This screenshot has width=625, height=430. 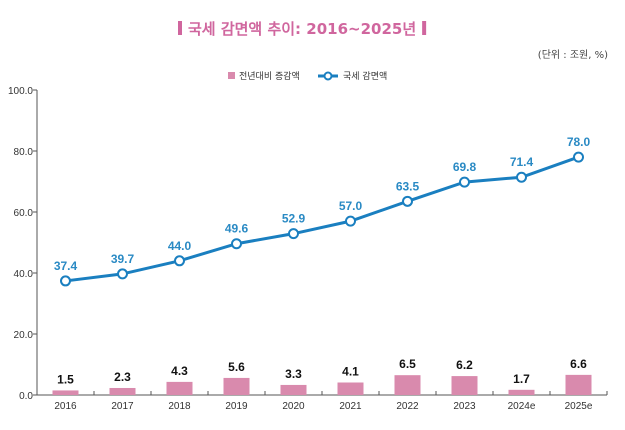 I want to click on y-tick-label: 20.0, so click(x=24, y=335).